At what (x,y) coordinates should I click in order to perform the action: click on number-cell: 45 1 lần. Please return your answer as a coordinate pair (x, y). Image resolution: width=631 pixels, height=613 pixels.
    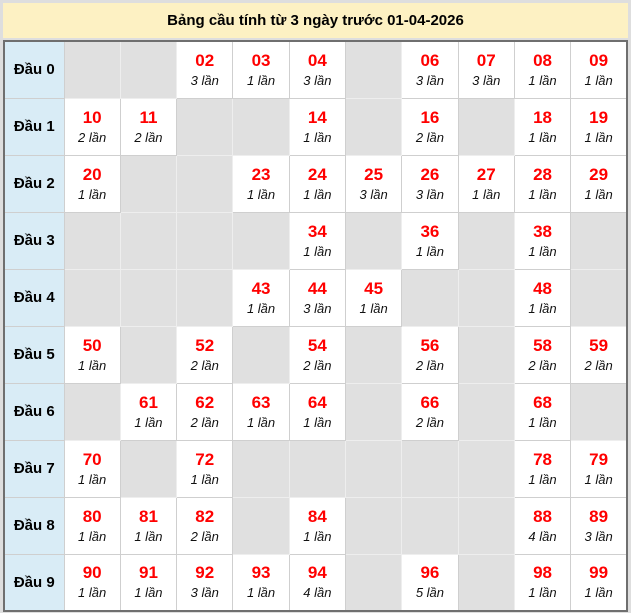
    Looking at the image, I should click on (373, 297).